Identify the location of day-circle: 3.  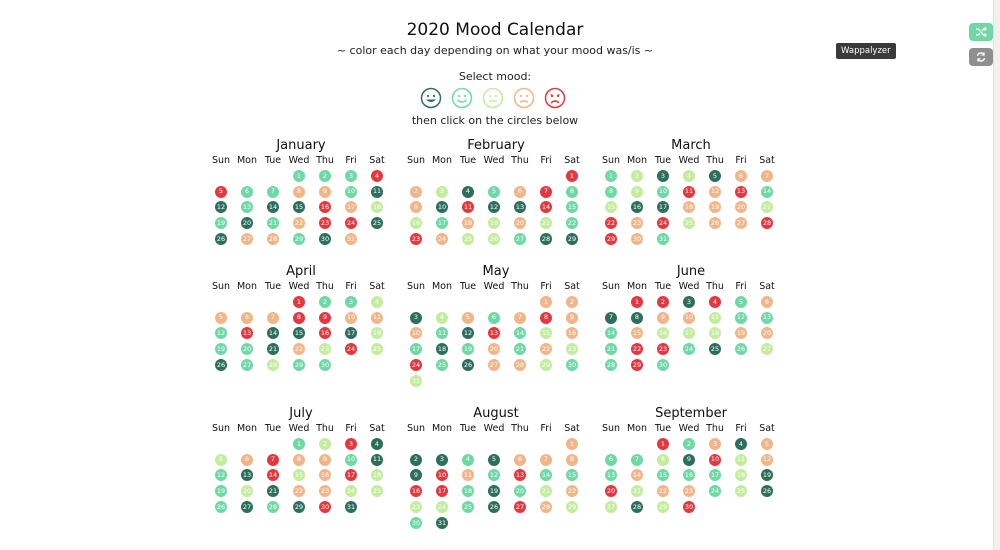
(351, 301).